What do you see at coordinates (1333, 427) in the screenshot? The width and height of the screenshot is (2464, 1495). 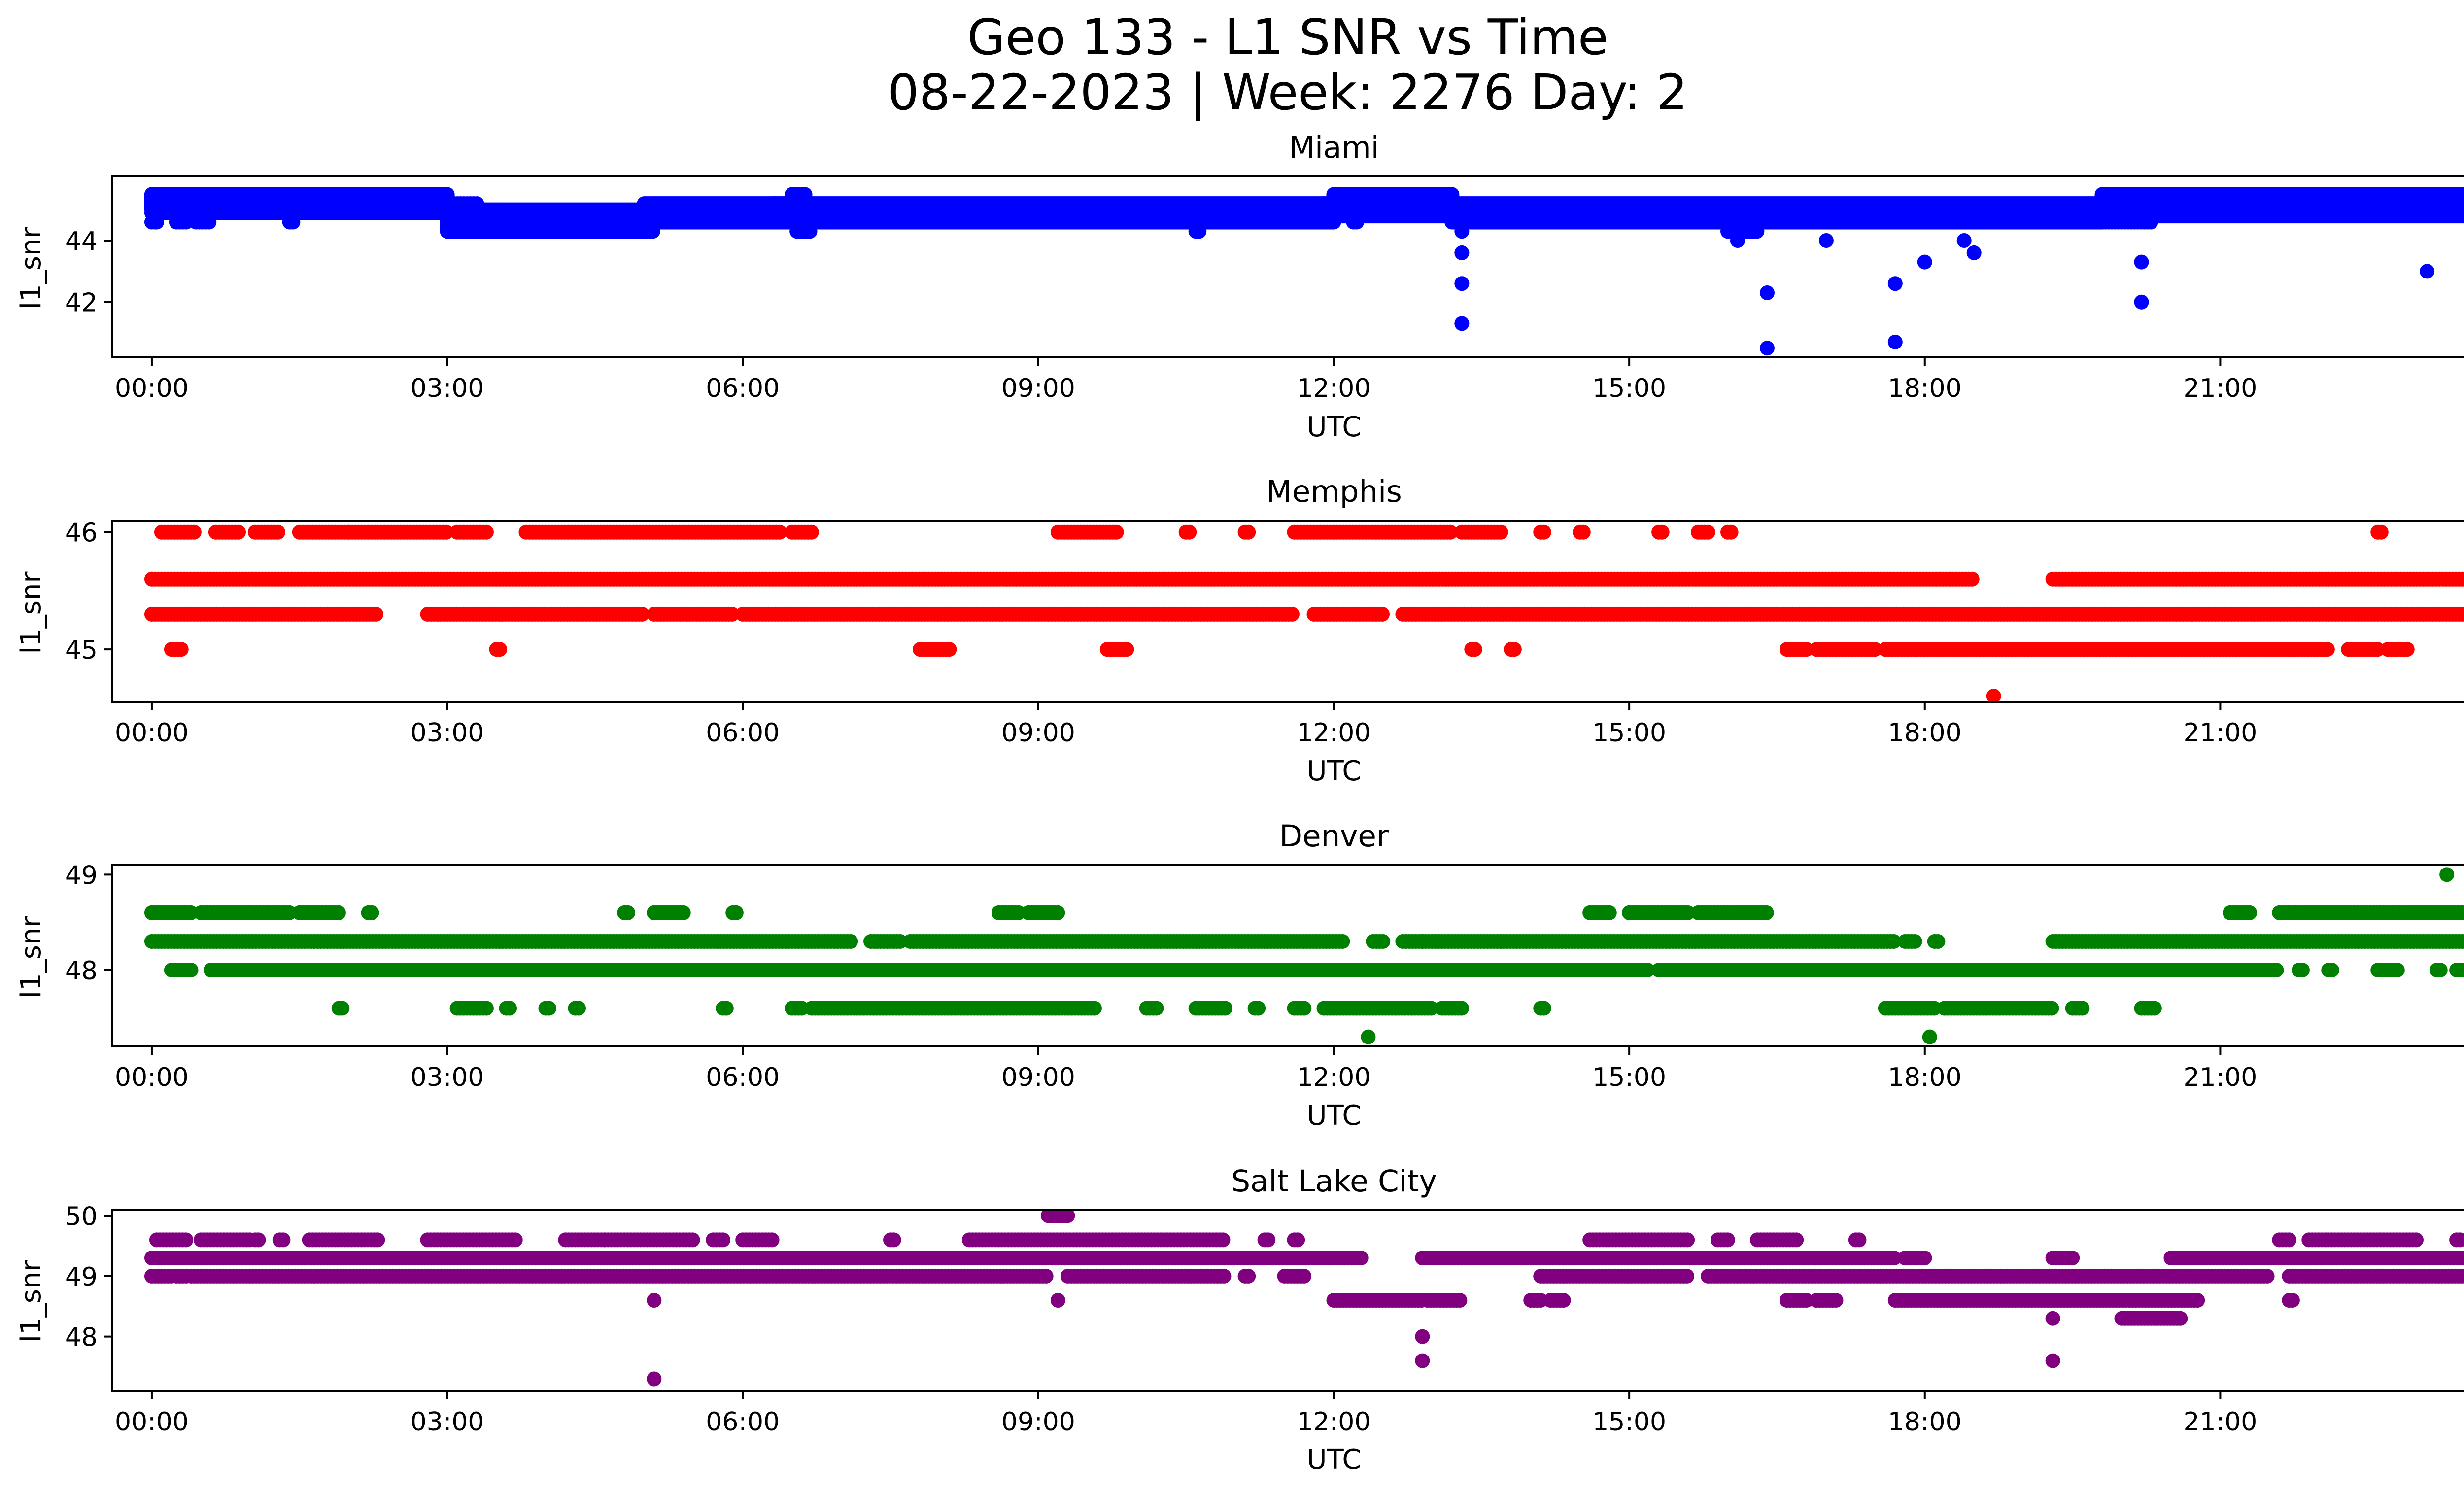 I see `subplot-miami-xlabel: UTC` at bounding box center [1333, 427].